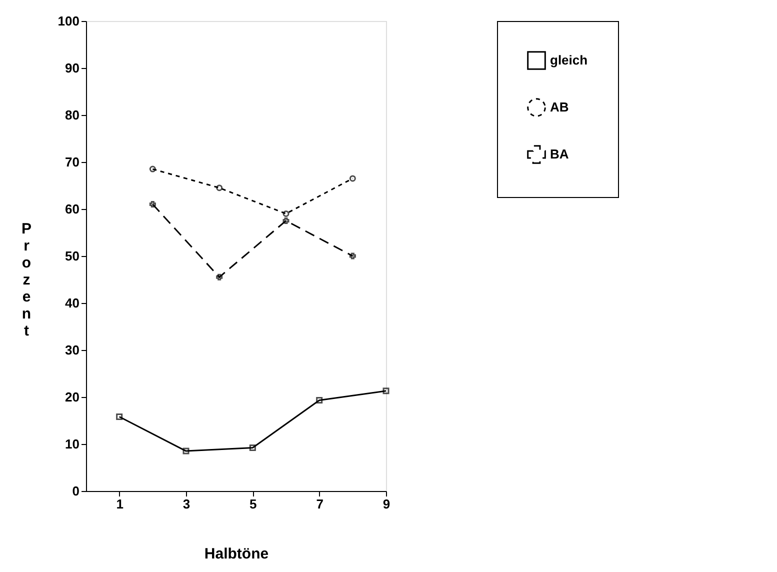 The height and width of the screenshot is (572, 777). I want to click on y-tick-label: 40, so click(72, 303).